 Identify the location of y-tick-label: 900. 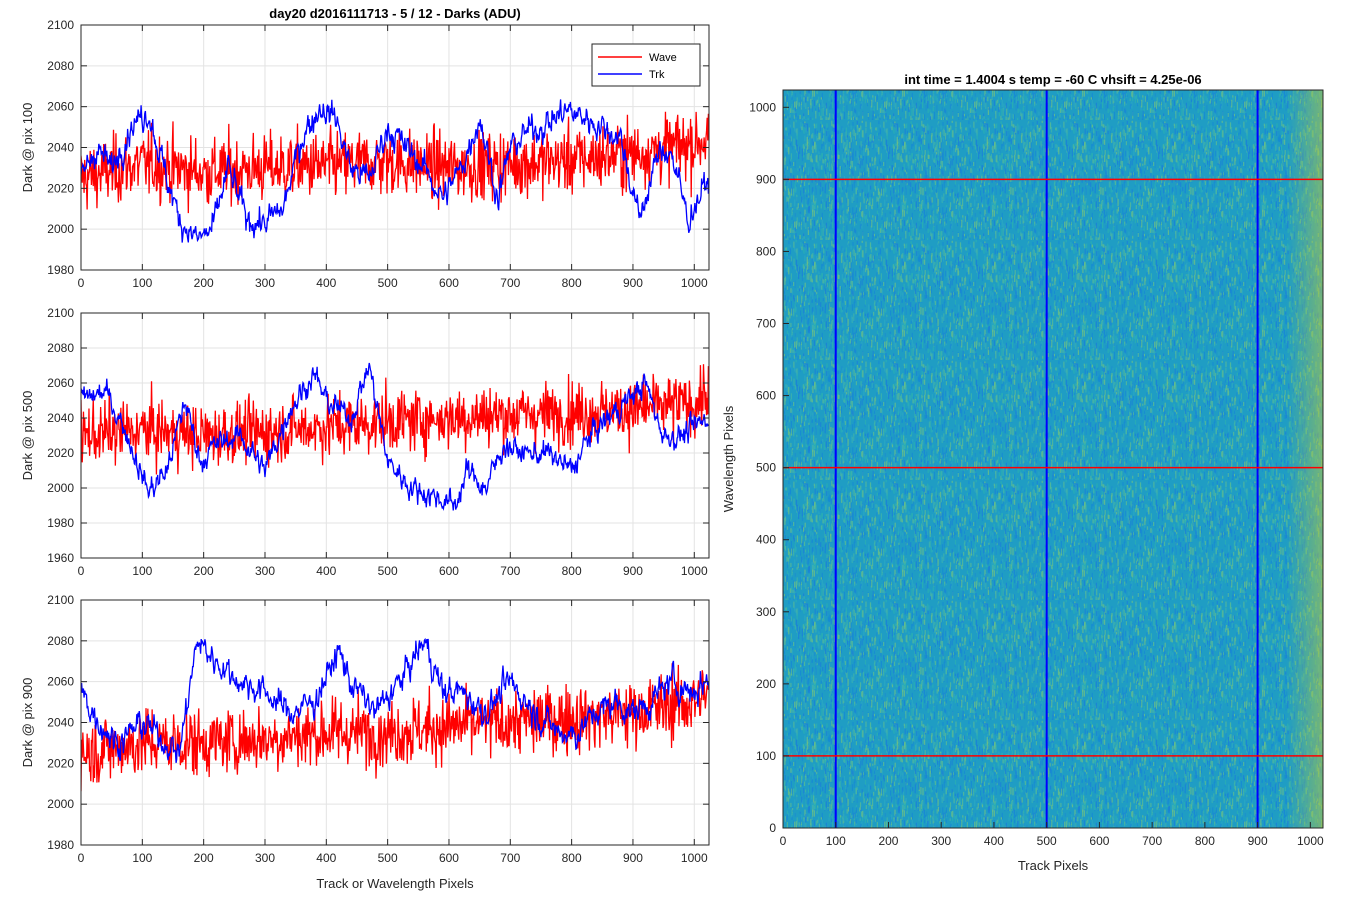
(766, 179).